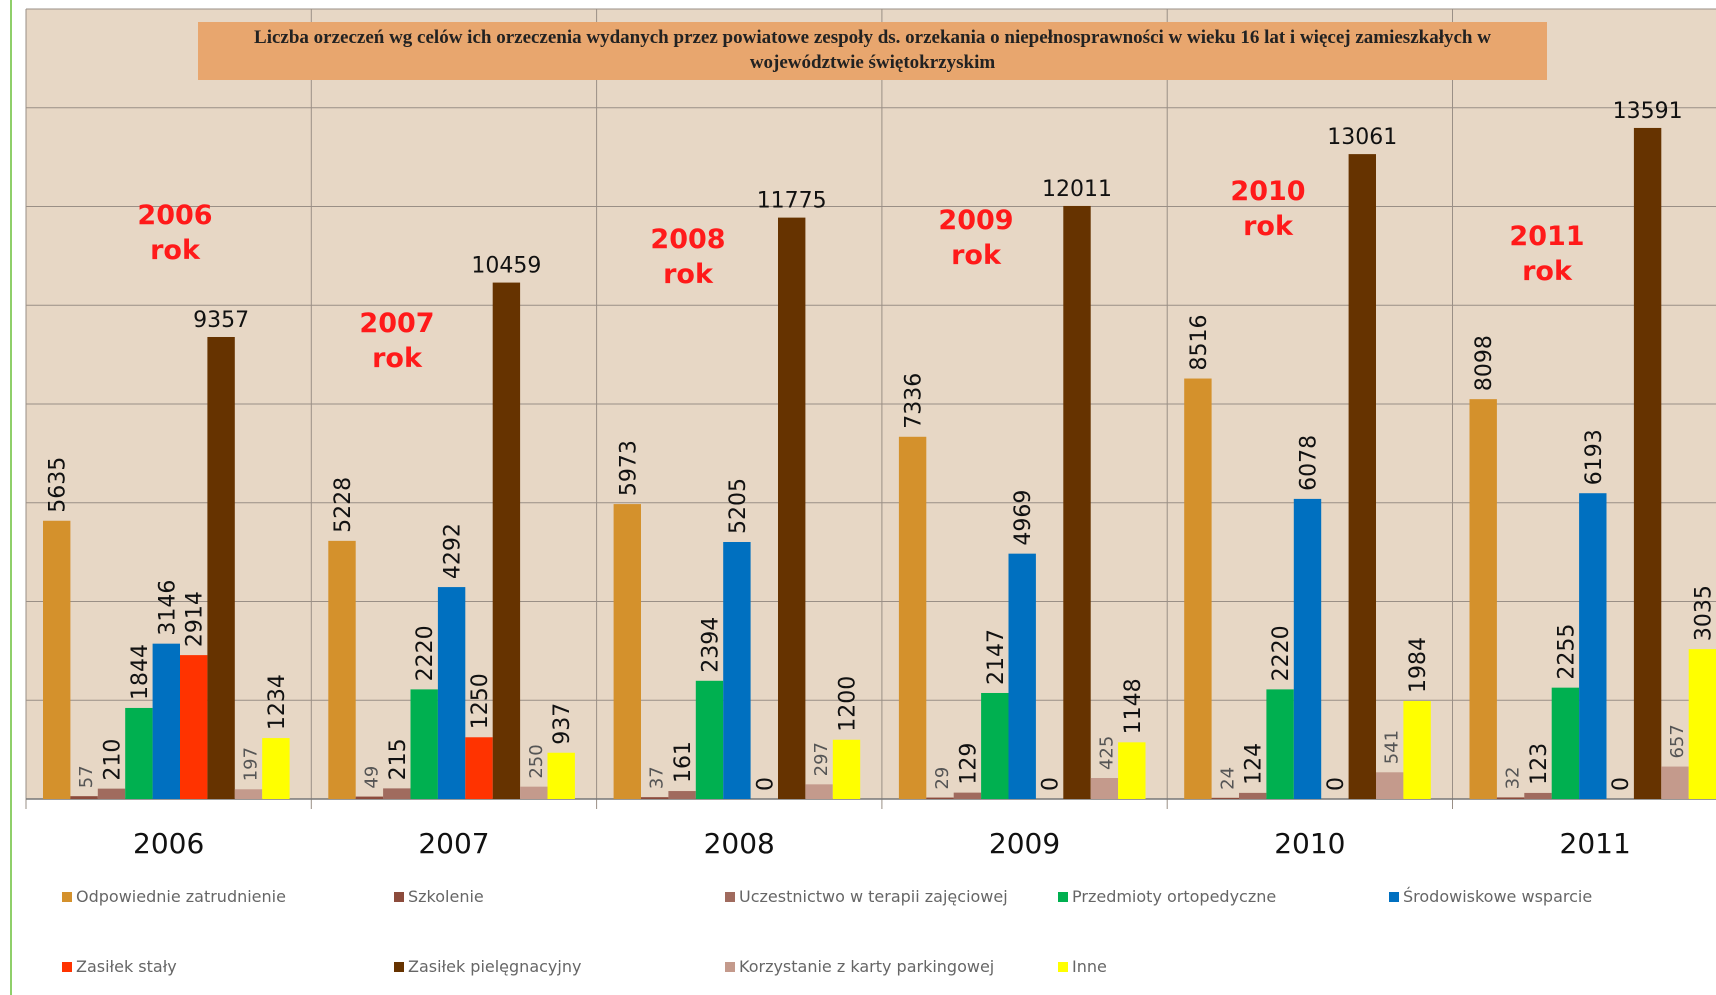 The image size is (1716, 995). Describe the element at coordinates (821, 759) in the screenshot. I see `value-label: 297` at that location.